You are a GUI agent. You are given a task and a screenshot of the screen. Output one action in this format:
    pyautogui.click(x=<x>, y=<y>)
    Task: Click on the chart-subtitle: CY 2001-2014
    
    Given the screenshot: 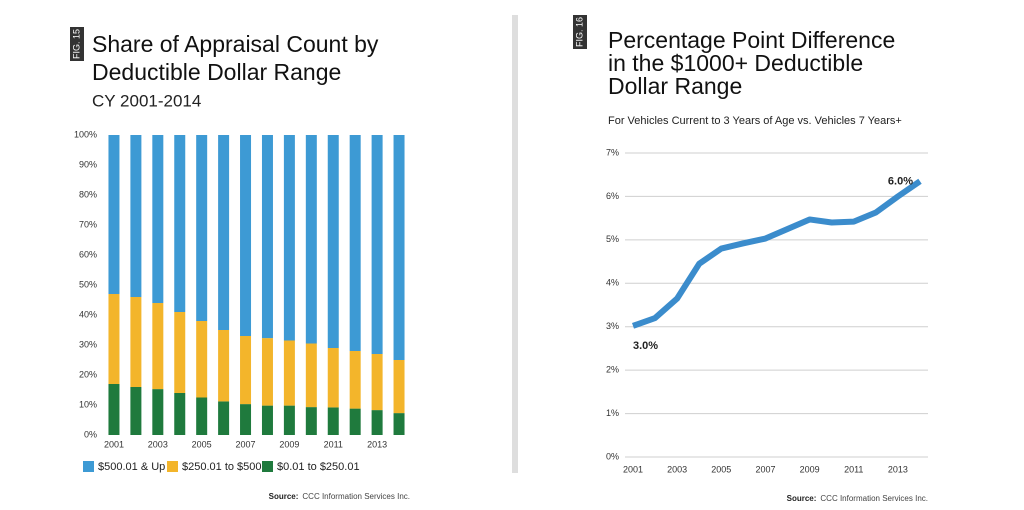 What is the action you would take?
    pyautogui.click(x=146, y=100)
    